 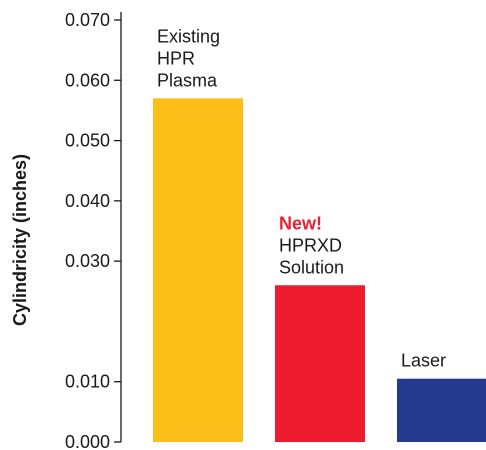 What do you see at coordinates (176, 58) in the screenshot?
I see `bar-label-line: HPR` at bounding box center [176, 58].